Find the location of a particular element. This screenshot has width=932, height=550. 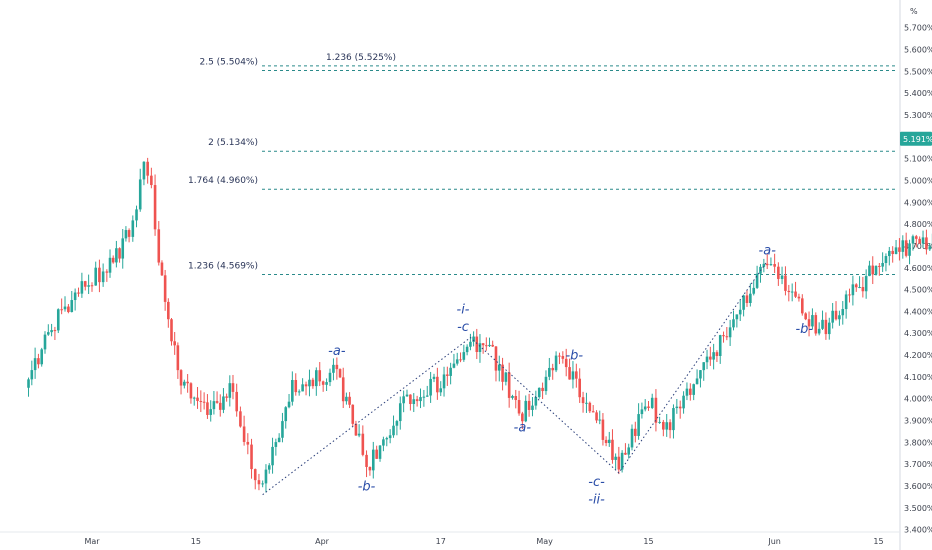

wave-label: -b- is located at coordinates (804, 329).